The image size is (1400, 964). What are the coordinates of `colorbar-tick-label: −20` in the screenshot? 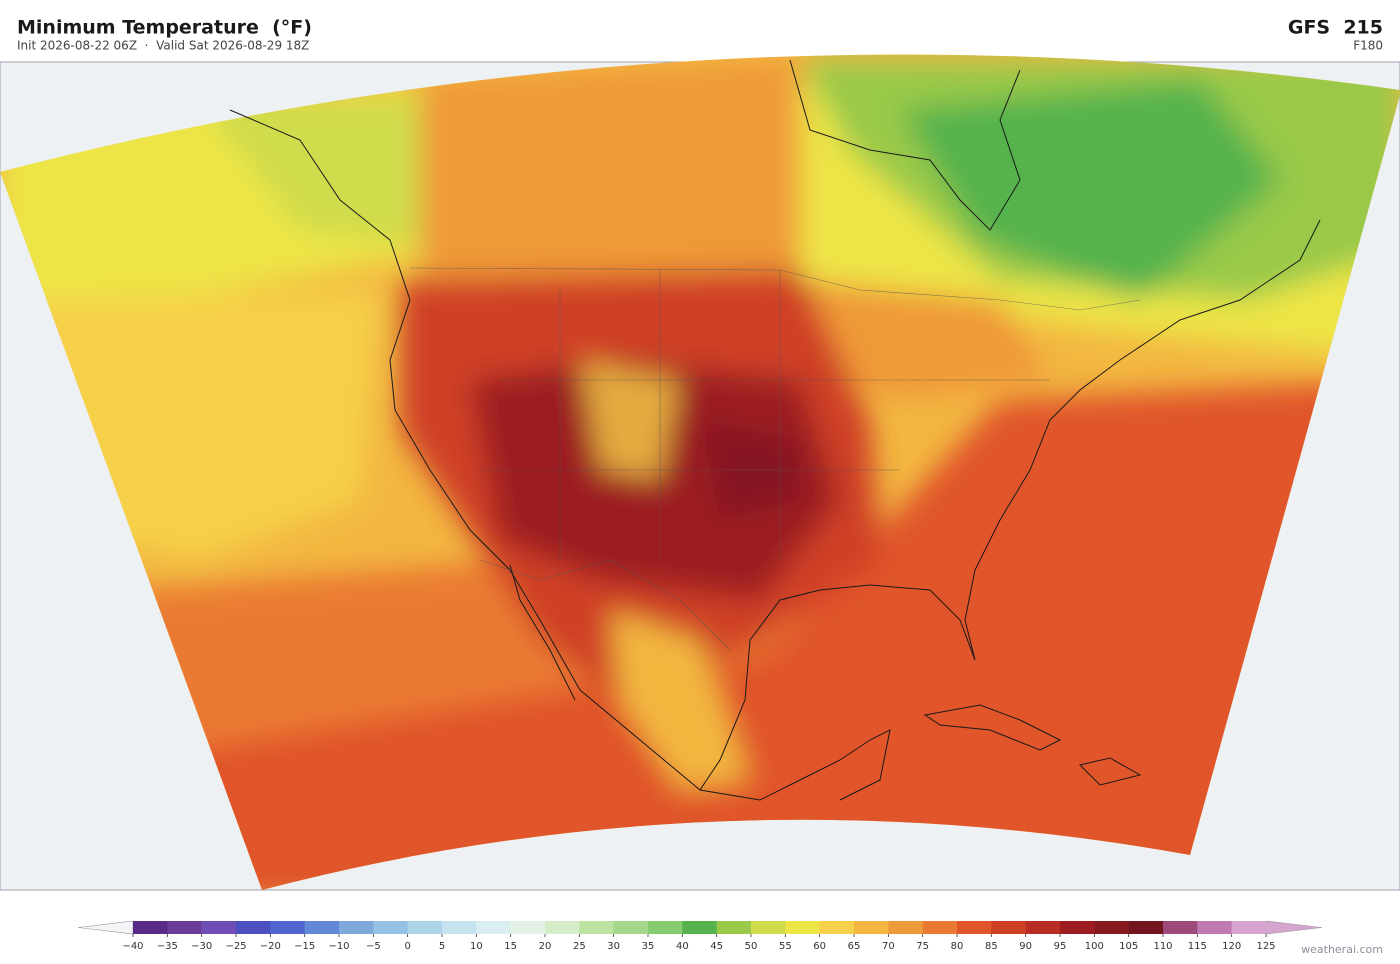 It's located at (270, 946).